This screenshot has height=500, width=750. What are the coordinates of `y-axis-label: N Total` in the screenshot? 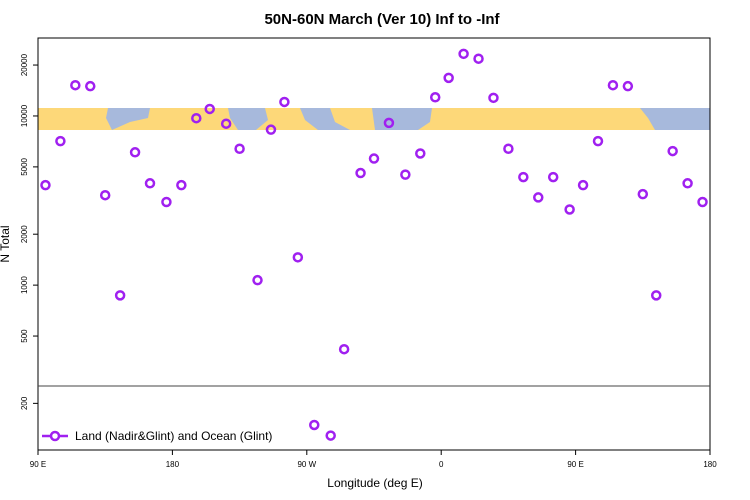 It's located at (6, 243).